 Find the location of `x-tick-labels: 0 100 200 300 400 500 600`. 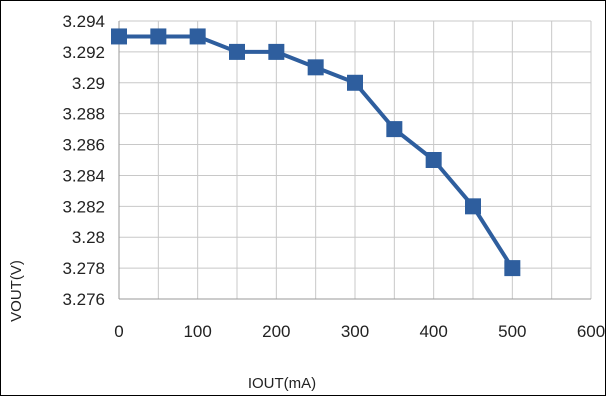

x-tick-labels: 0 100 200 300 400 500 600 is located at coordinates (359, 331).